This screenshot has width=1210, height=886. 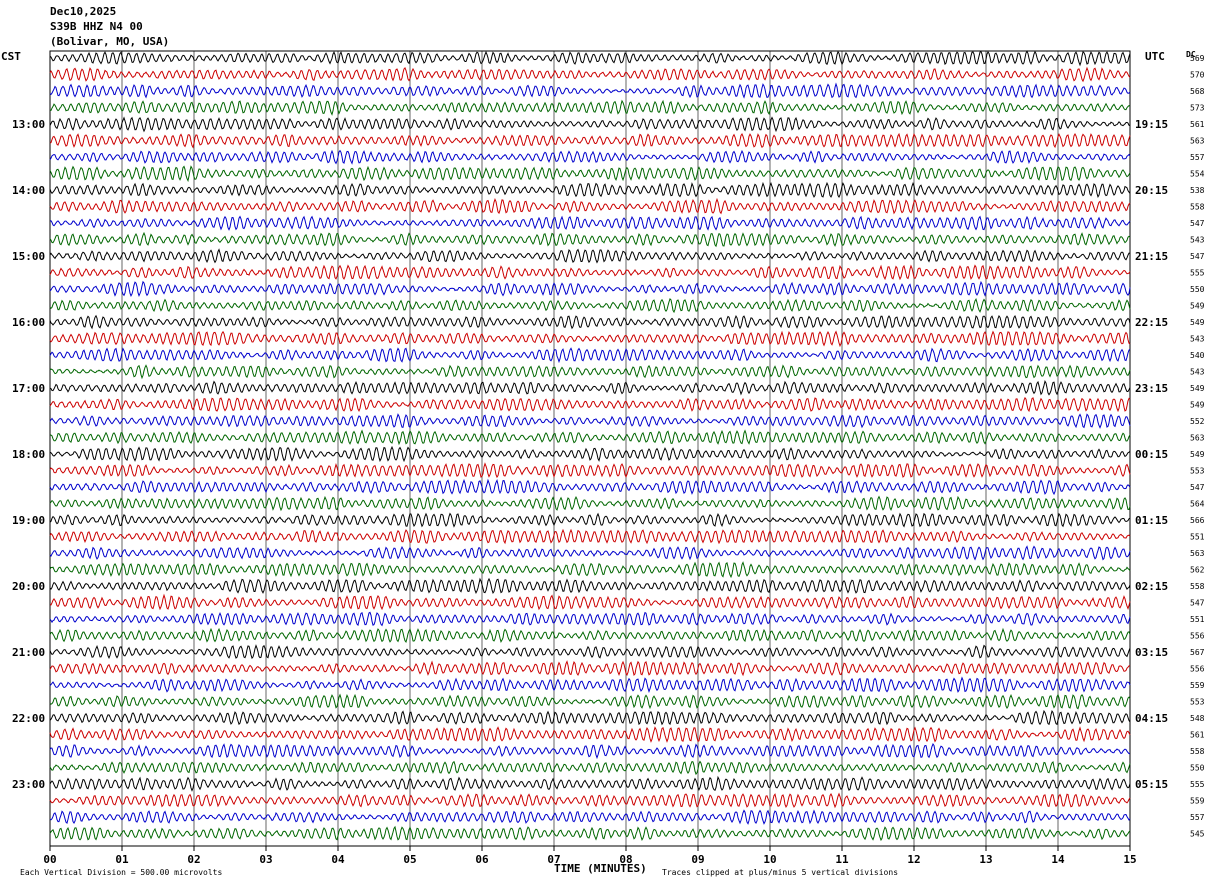 I want to click on dc-offset-label: 548, so click(x=1197, y=718).